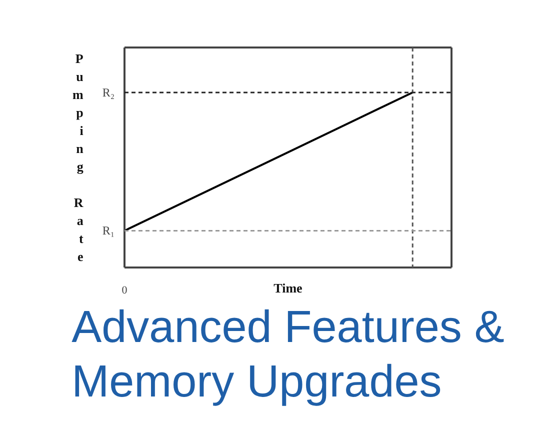  I want to click on x-axis-title: Time, so click(288, 288).